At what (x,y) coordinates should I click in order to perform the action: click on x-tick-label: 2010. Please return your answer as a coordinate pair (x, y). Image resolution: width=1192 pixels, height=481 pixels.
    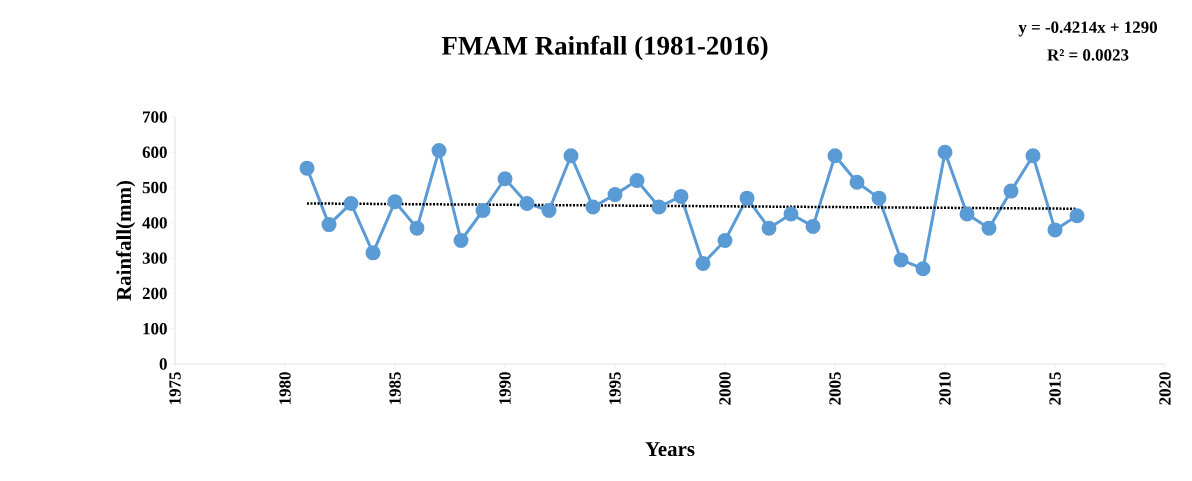
    Looking at the image, I should click on (945, 388).